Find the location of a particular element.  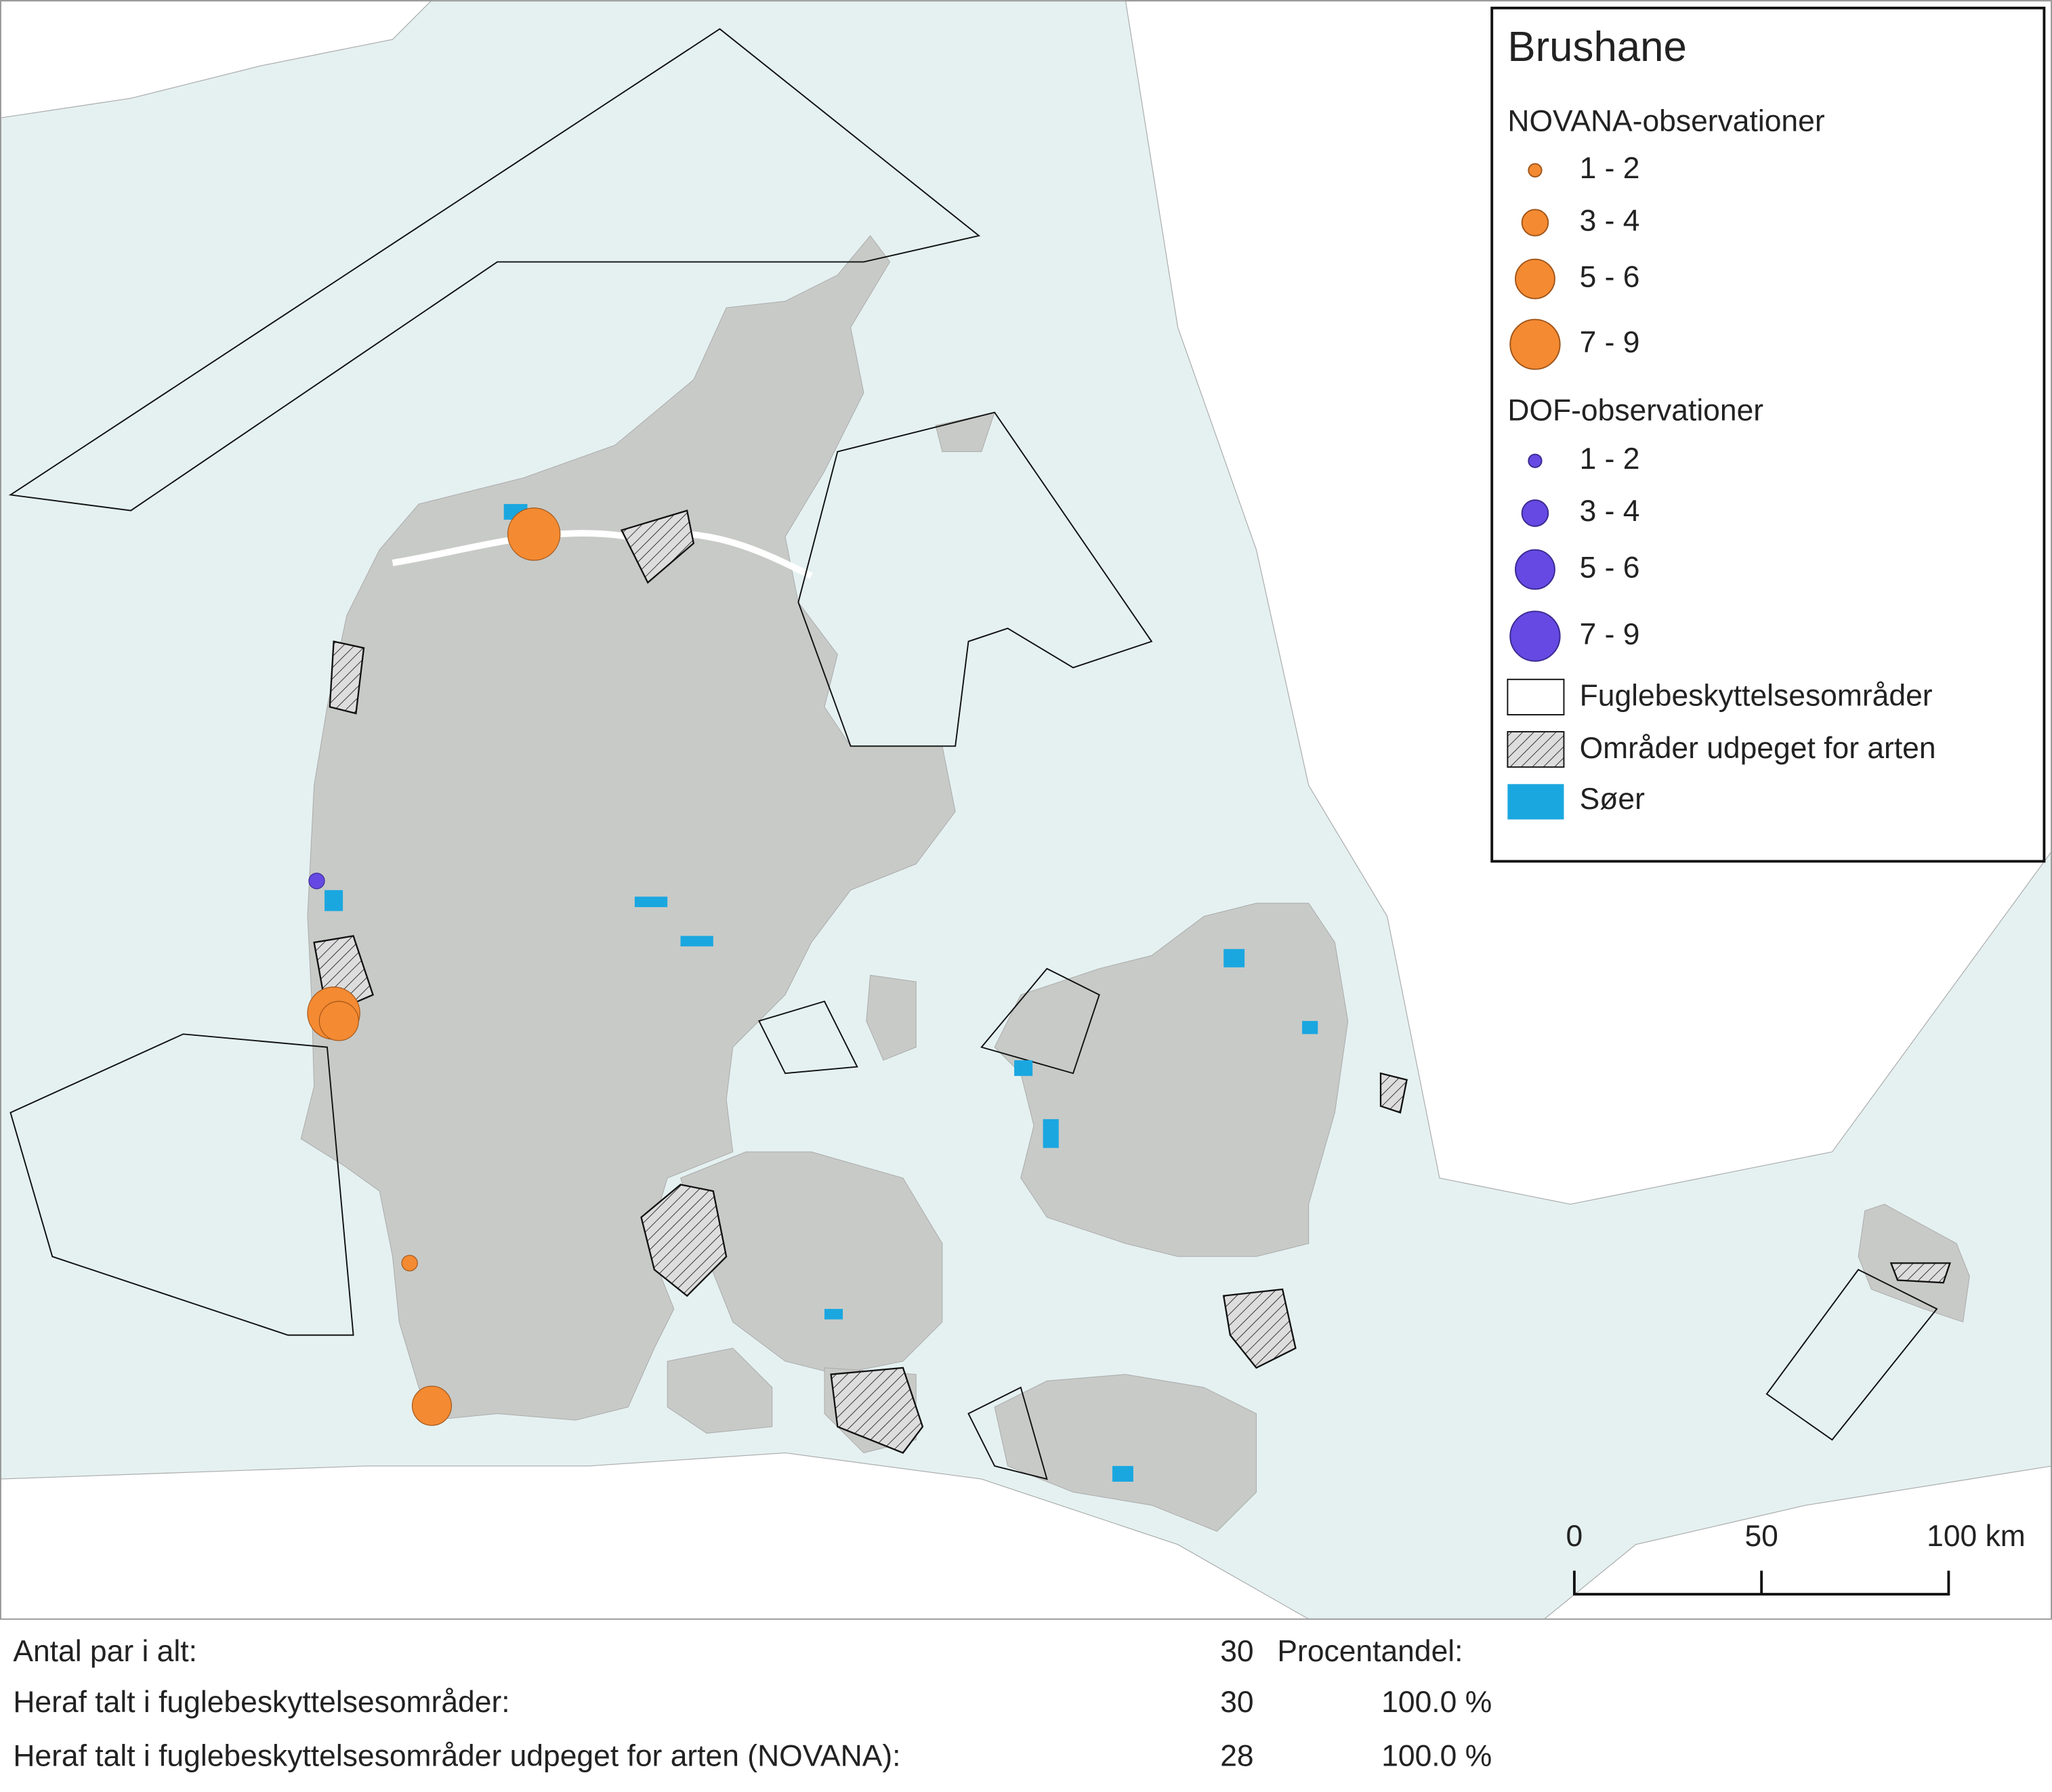

scale-label: 0 is located at coordinates (1575, 1537).